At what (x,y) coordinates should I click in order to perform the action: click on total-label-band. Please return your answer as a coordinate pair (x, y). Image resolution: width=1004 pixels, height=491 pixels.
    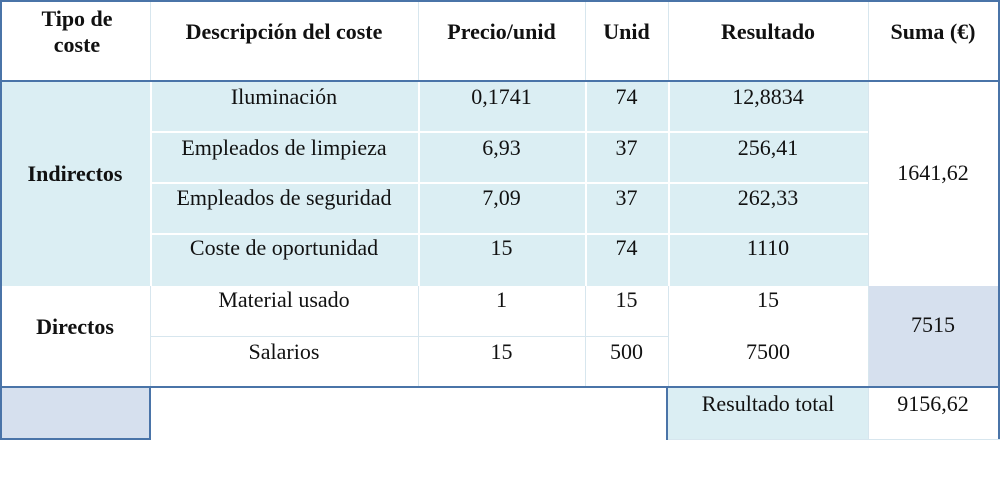
    Looking at the image, I should click on (768, 414).